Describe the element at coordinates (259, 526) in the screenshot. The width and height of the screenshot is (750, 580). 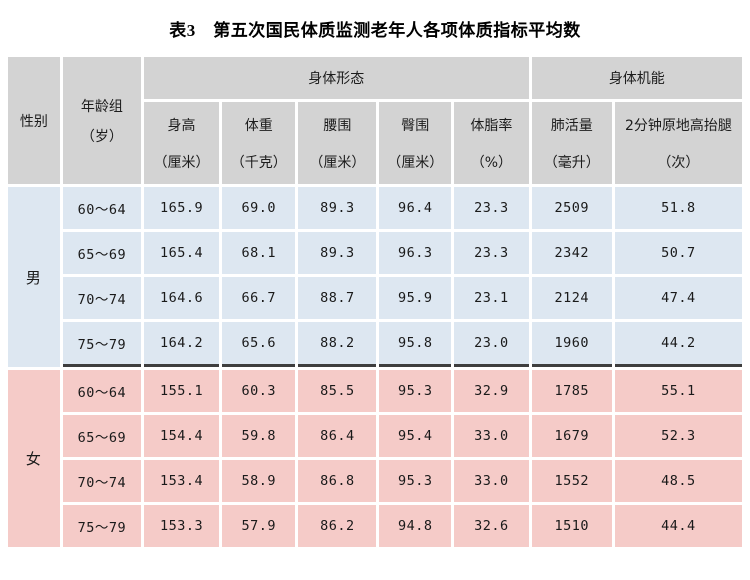
I see `data-cell: 57.9` at that location.